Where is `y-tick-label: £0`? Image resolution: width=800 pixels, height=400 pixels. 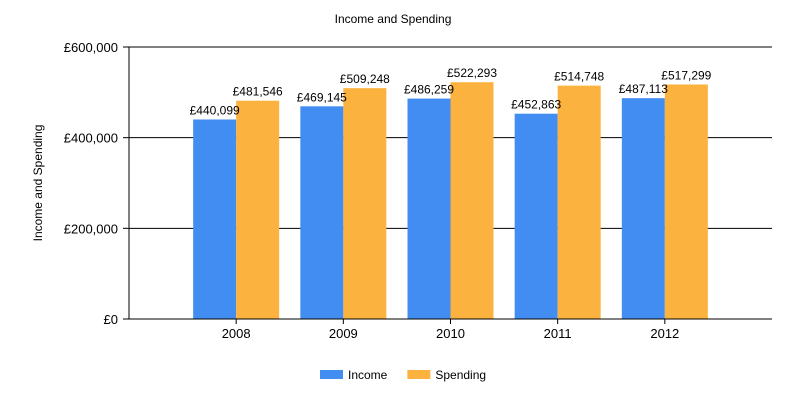
y-tick-label: £0 is located at coordinates (111, 319).